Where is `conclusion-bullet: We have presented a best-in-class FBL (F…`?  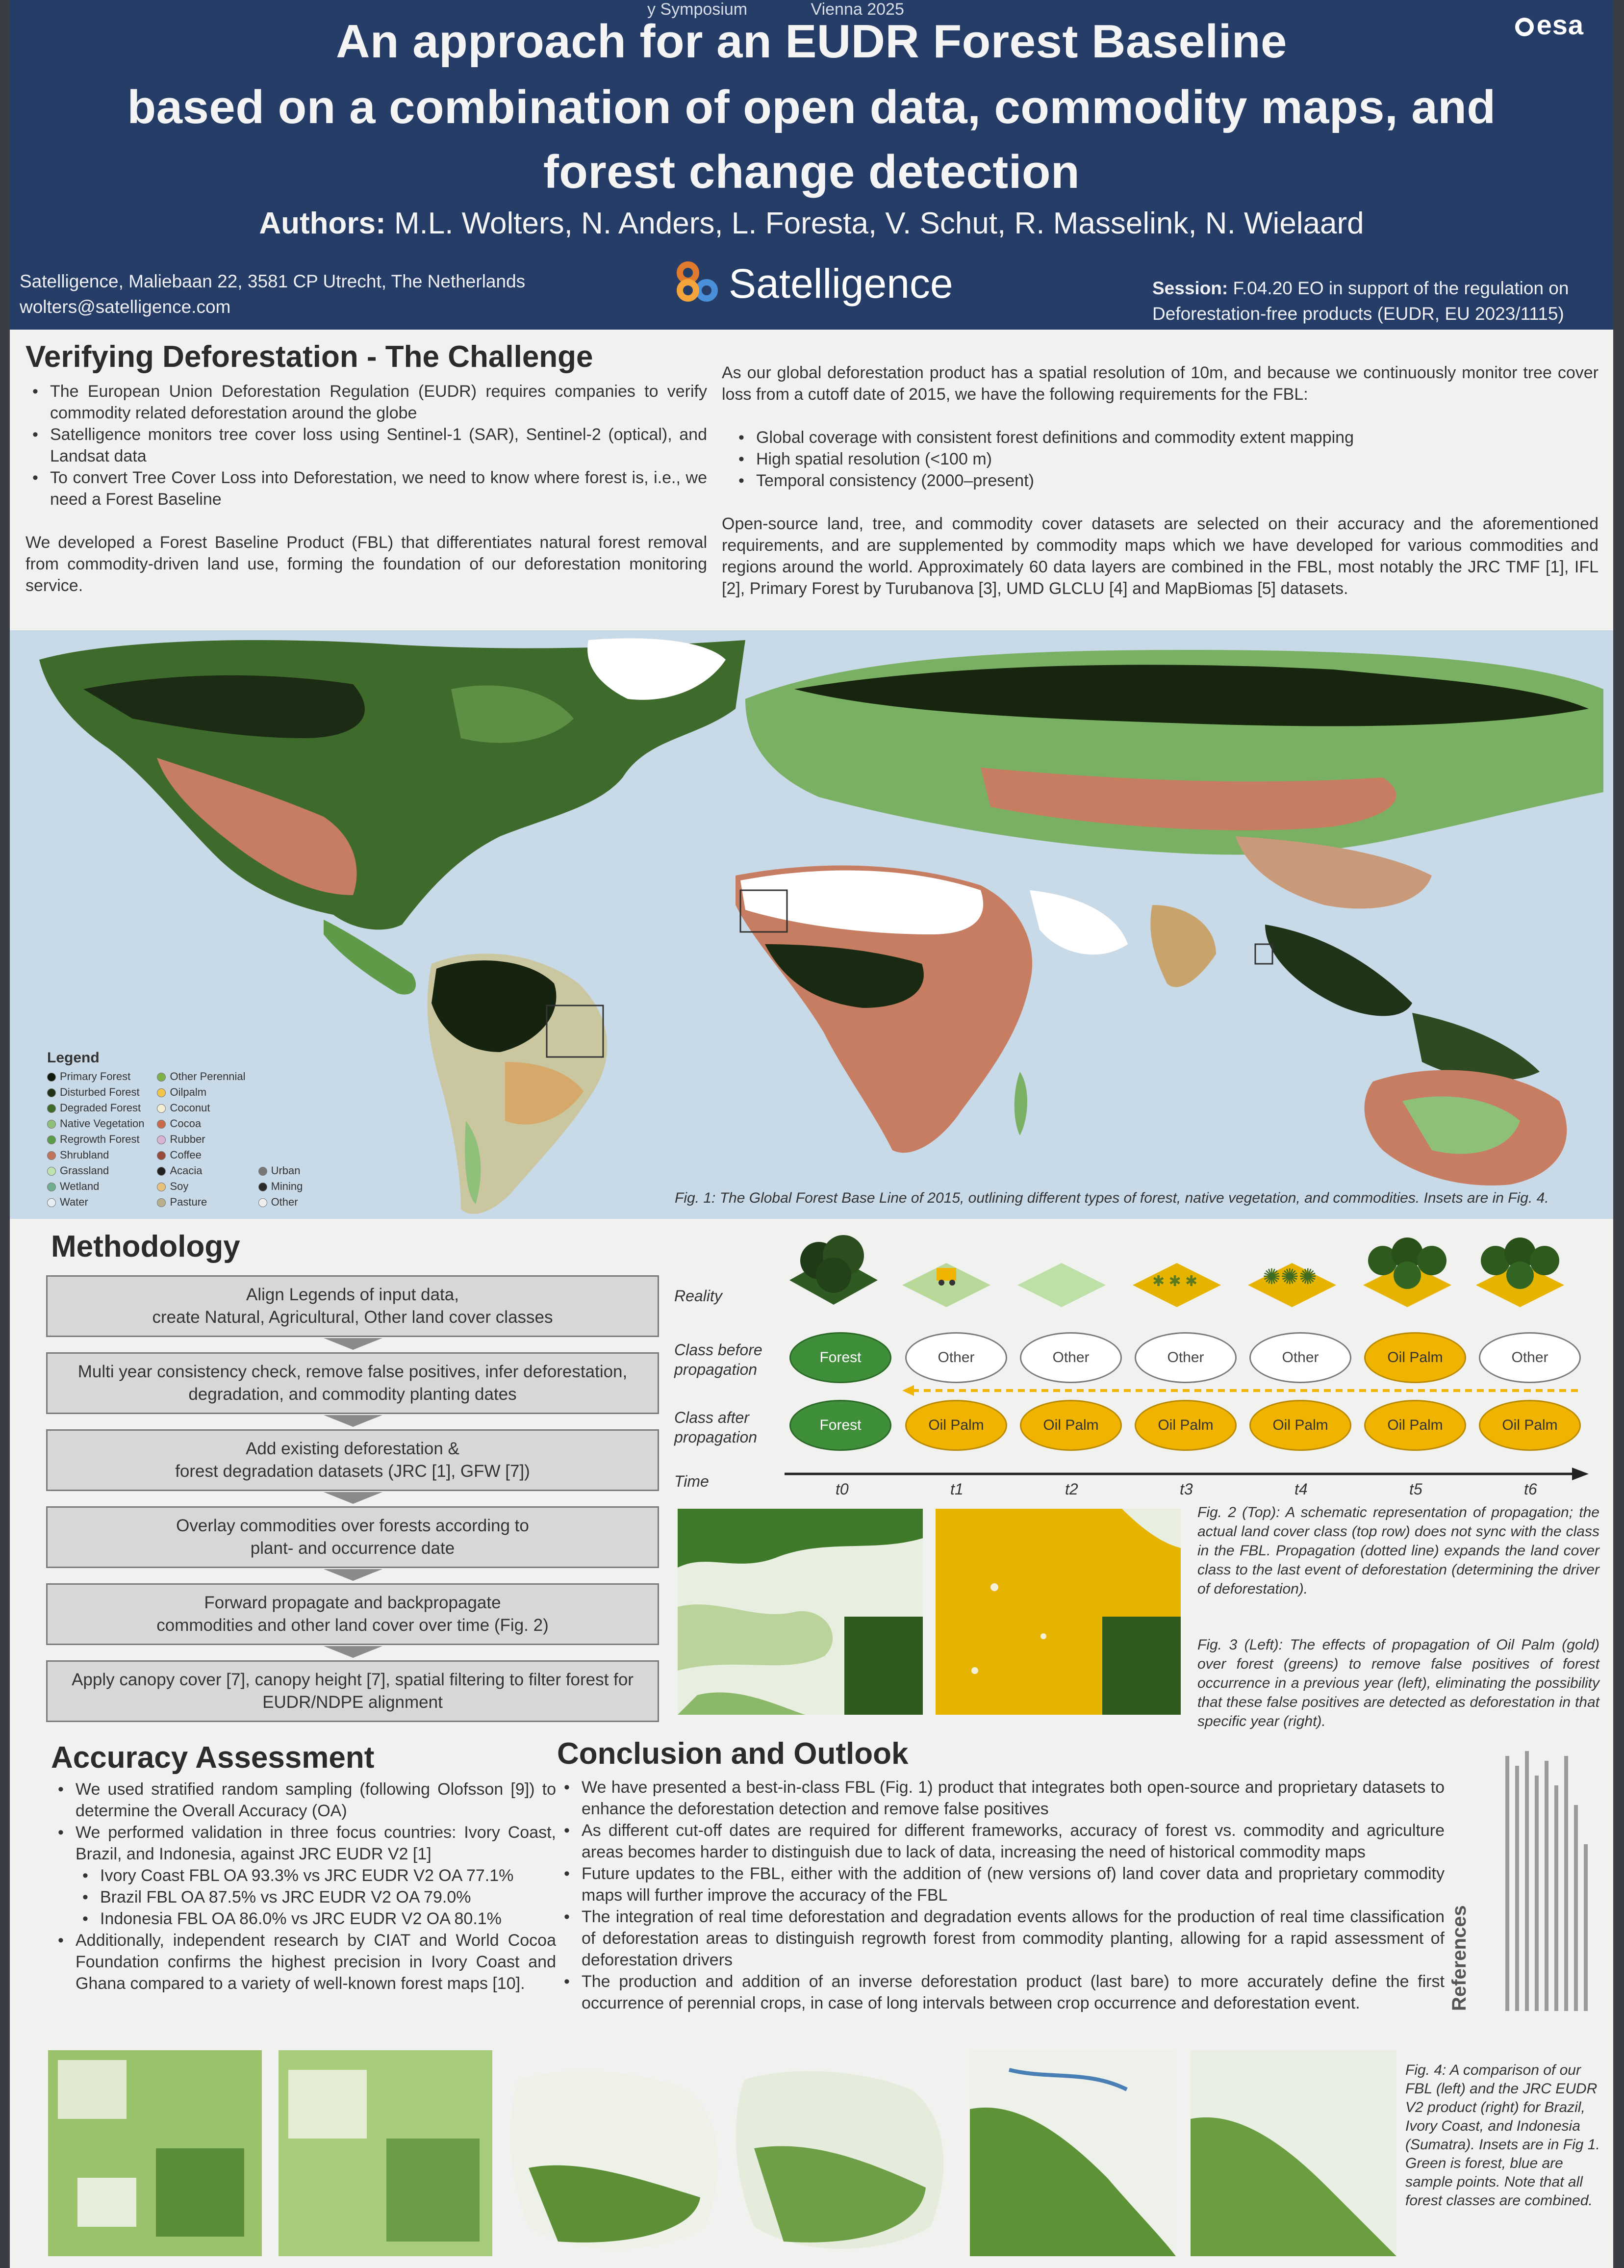
conclusion-bullet: We have presented a best-in-class FBL (F… is located at coordinates (1001, 1798).